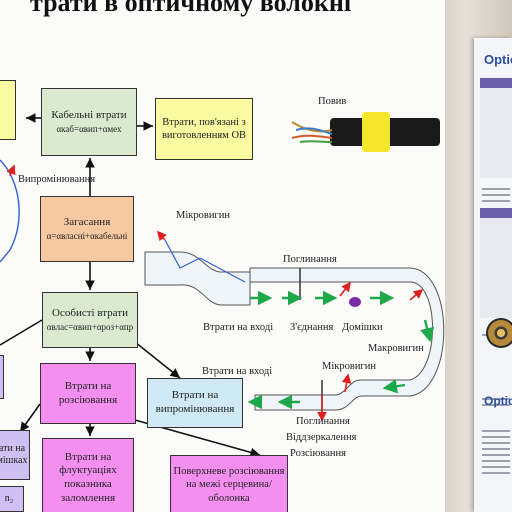 The width and height of the screenshot is (512, 512). What do you see at coordinates (238, 327) in the screenshot?
I see `label-input-loss-top: Втрати на вході` at bounding box center [238, 327].